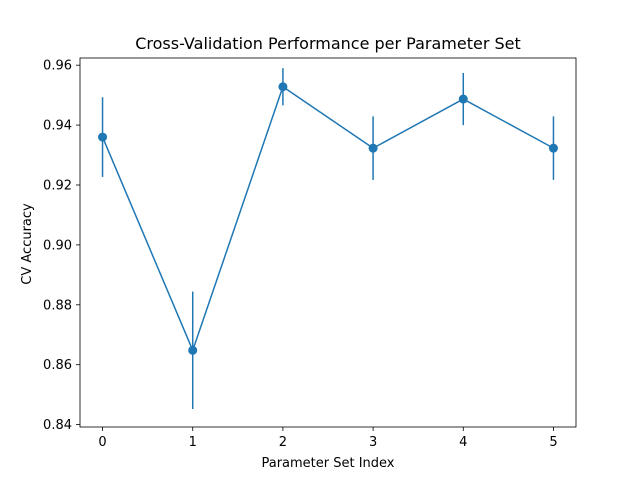  I want to click on x-tick-label-2: 2, so click(283, 442).